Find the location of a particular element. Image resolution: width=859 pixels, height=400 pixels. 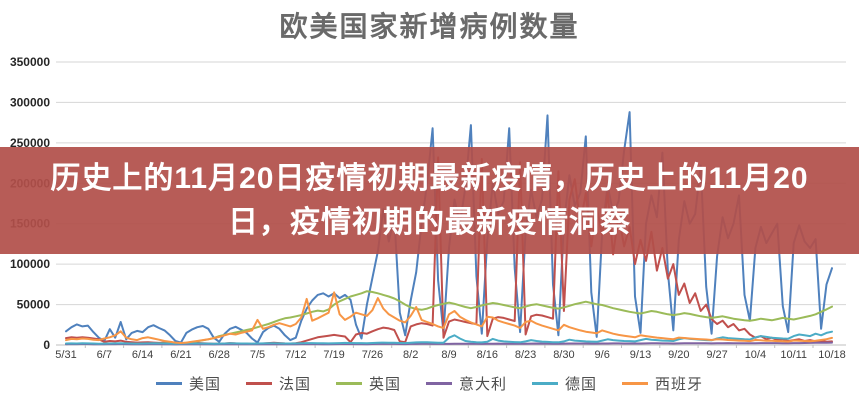

legend-item-uk: 英国 is located at coordinates (368, 383).